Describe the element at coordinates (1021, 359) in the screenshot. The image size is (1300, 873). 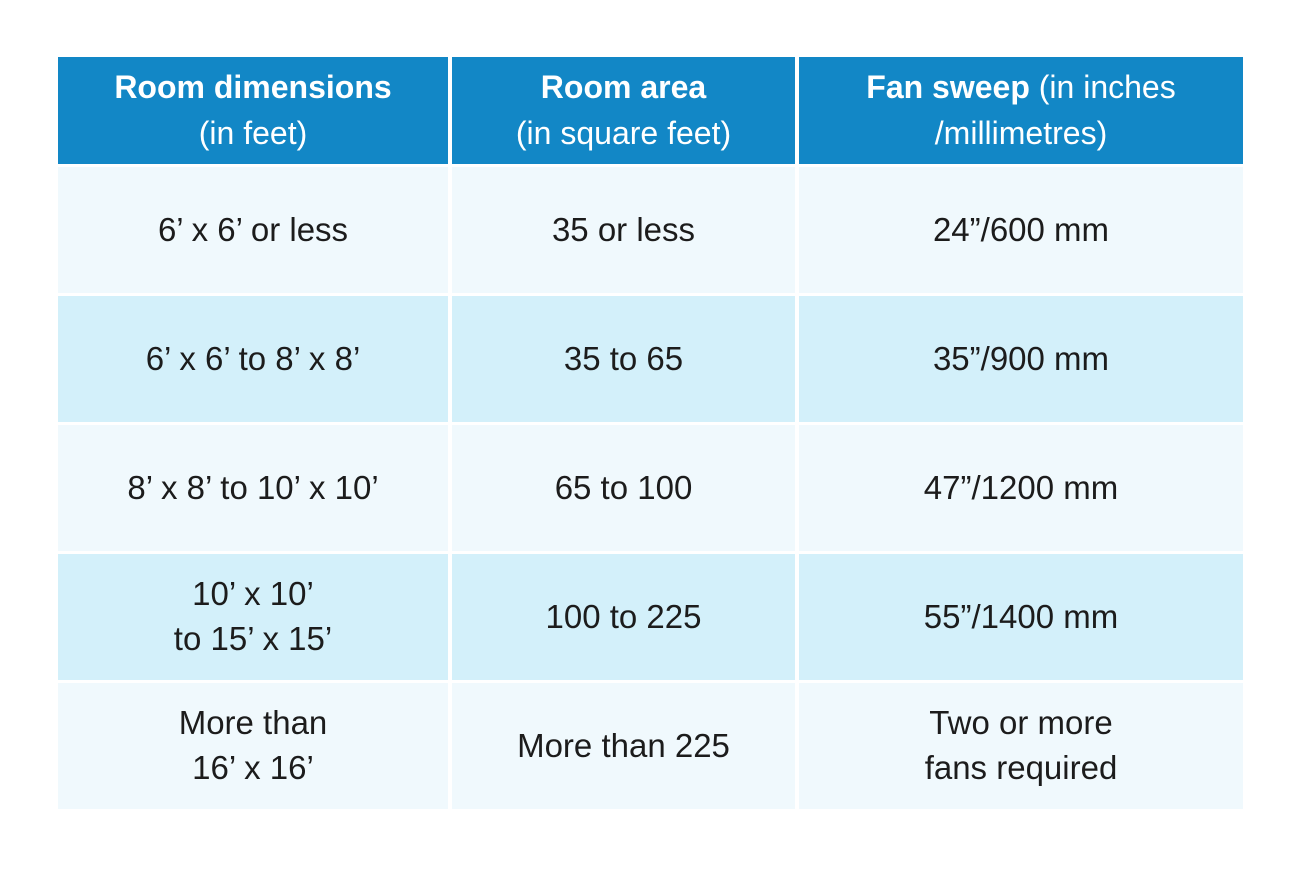
I see `cell-fan-sweep: 35”/900 mm` at that location.